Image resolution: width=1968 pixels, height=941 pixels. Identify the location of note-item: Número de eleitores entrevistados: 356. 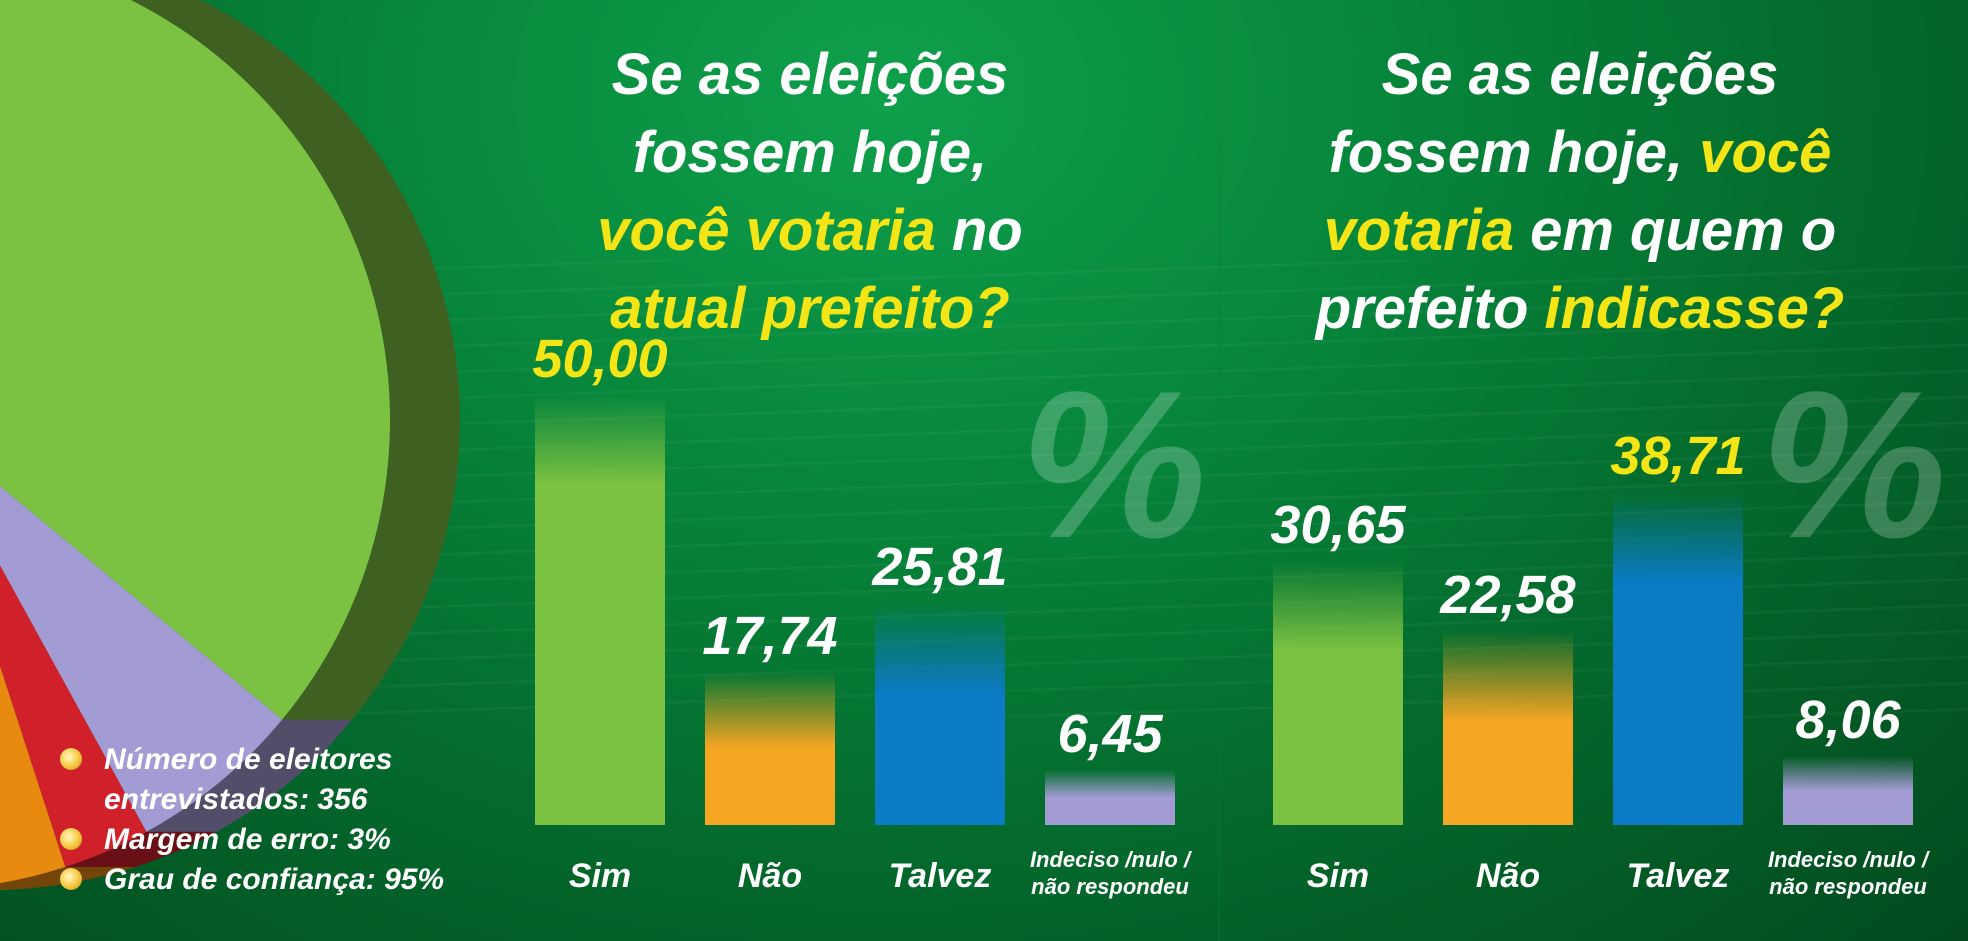
(302, 780).